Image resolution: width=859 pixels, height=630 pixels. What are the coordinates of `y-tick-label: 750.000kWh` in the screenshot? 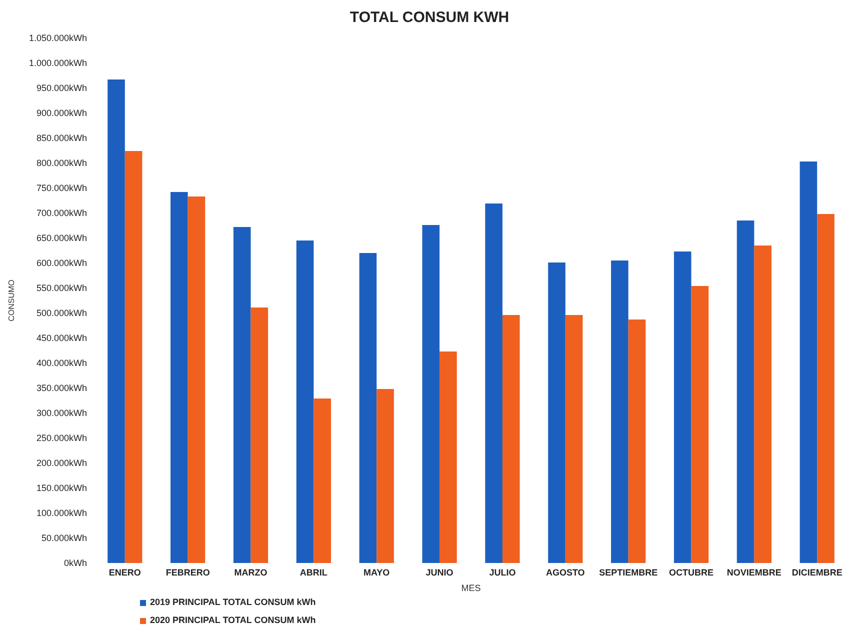 It's located at (61, 187).